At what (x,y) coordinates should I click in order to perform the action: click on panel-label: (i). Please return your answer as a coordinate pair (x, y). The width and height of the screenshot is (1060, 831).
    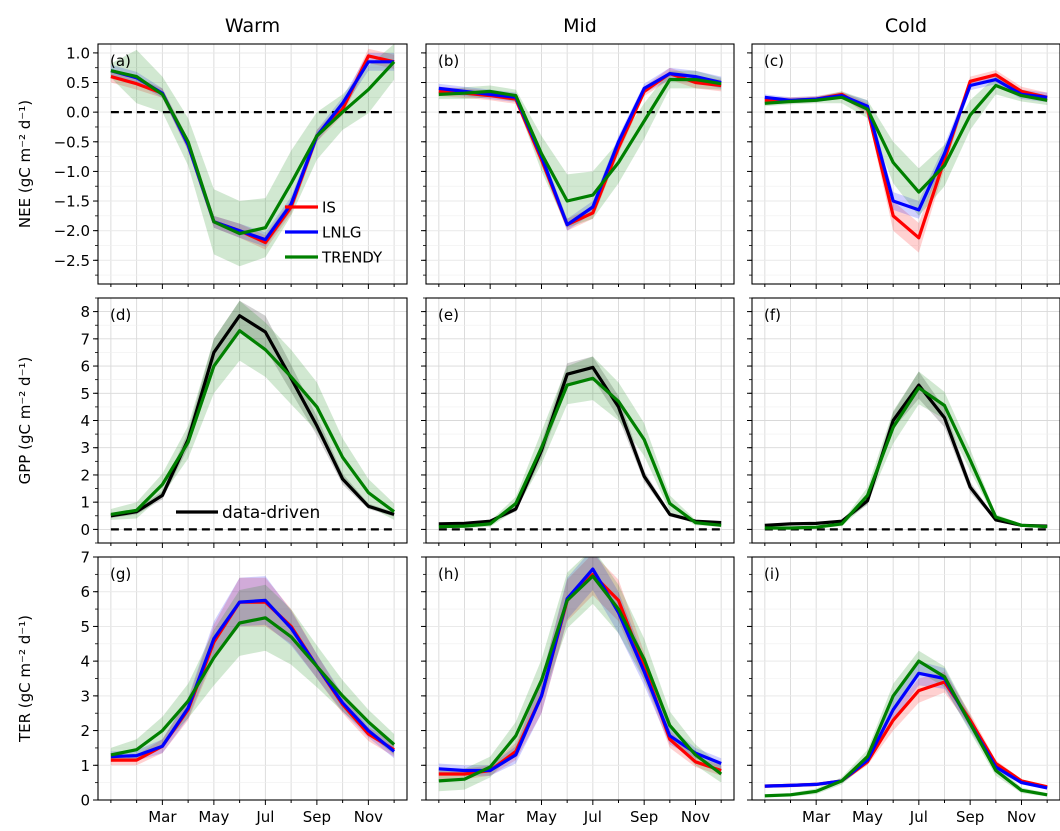
    Looking at the image, I should click on (772, 574).